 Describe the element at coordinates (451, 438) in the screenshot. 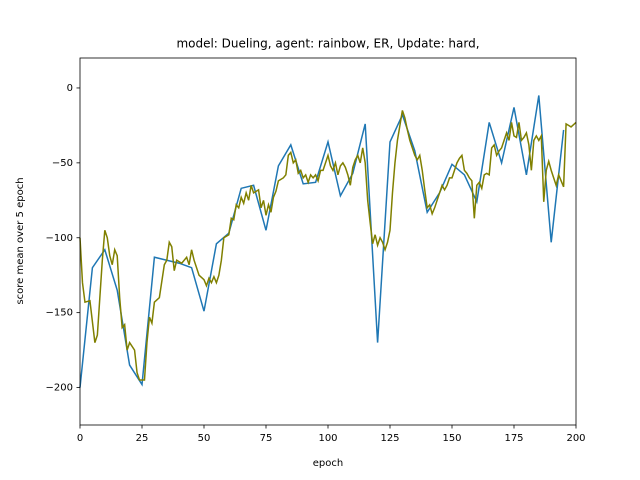

I see `x-tick-label: 150` at that location.